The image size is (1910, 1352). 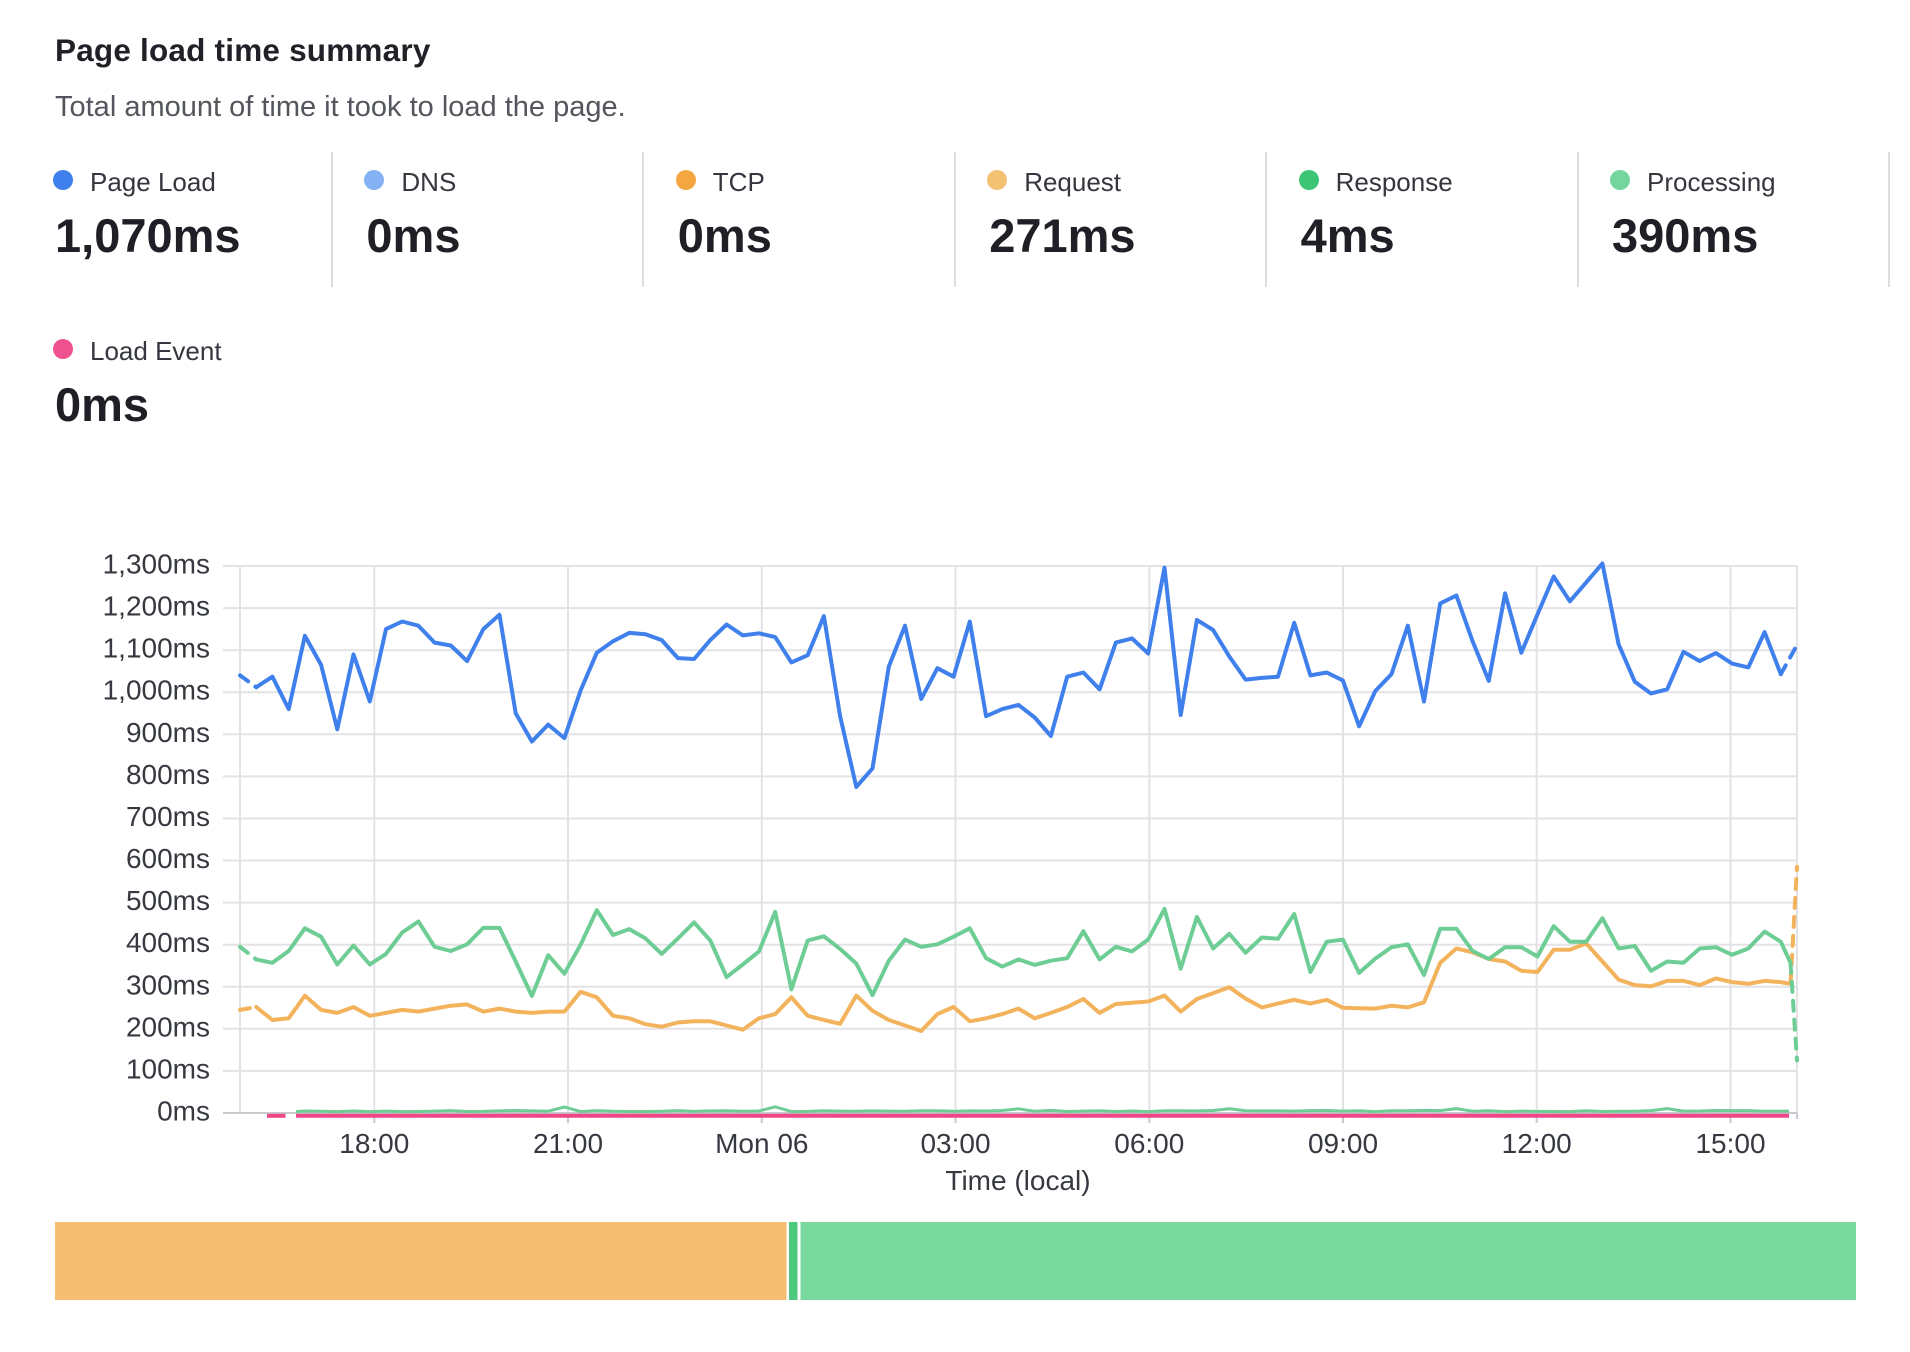 What do you see at coordinates (156, 606) in the screenshot?
I see `svg-text: 1,200ms` at bounding box center [156, 606].